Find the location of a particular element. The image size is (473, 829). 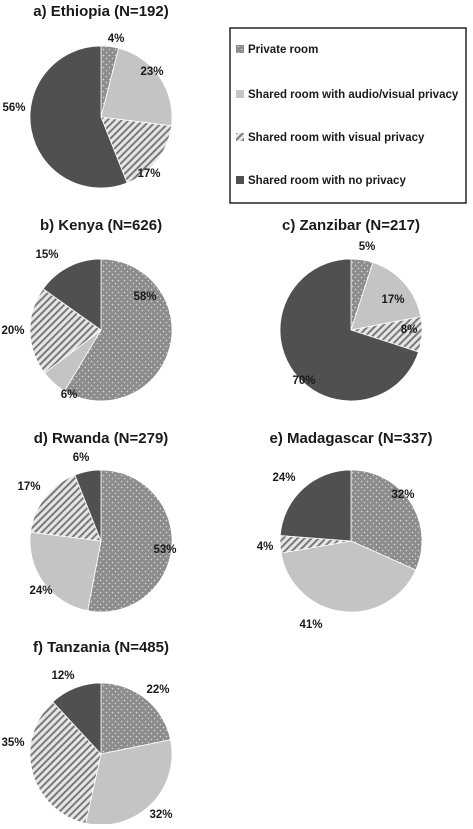

pie-tanzania: 22% 32% 35% 12% is located at coordinates (87, 748).